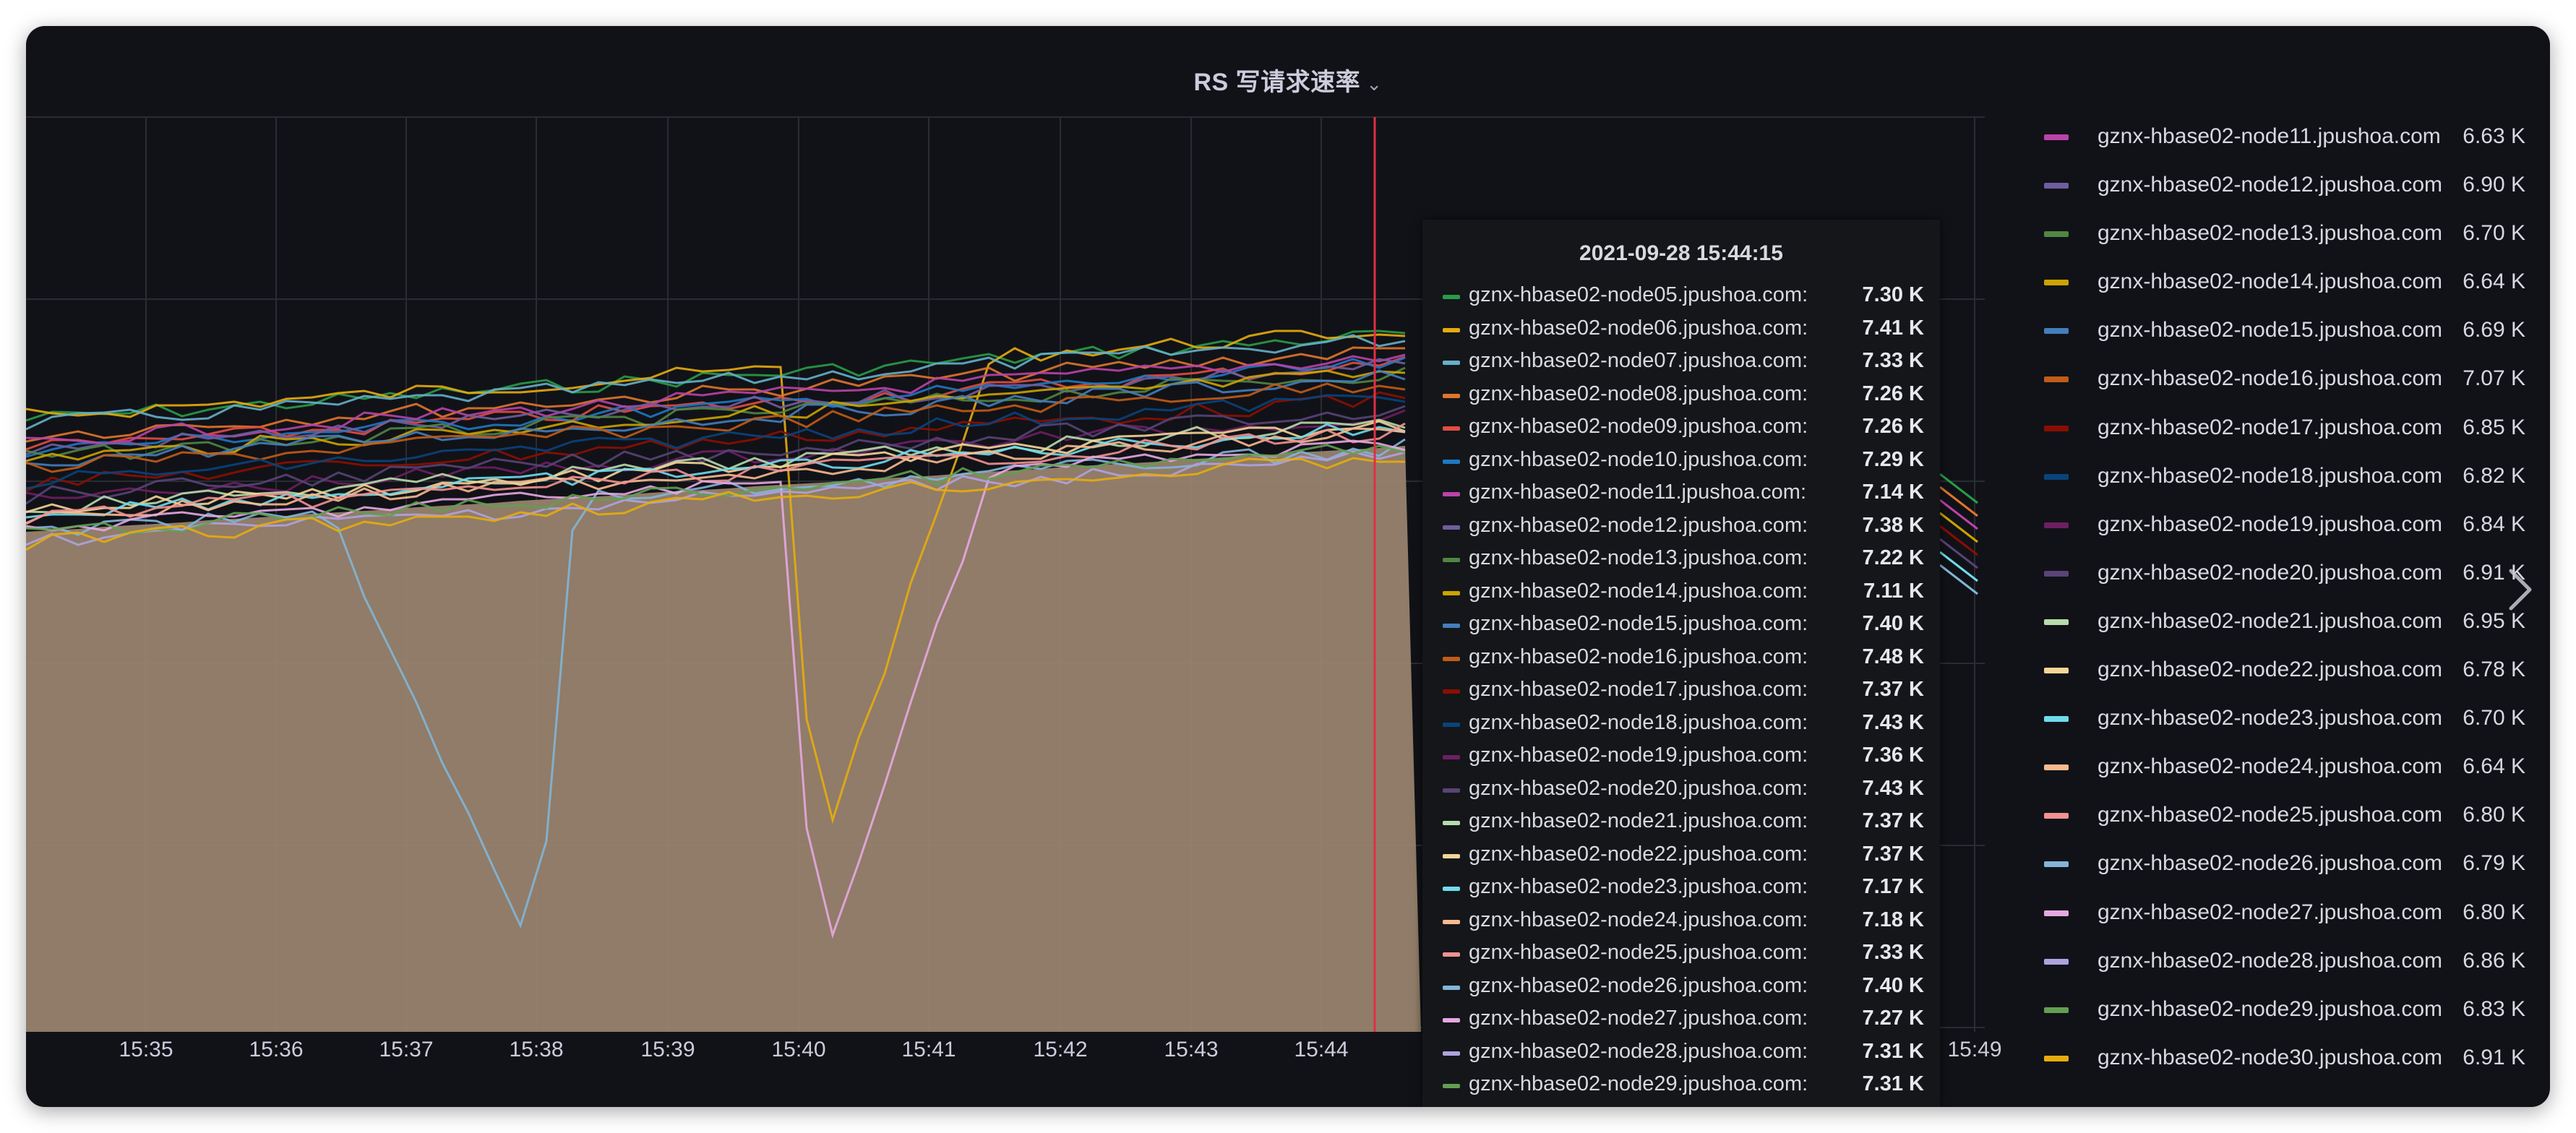 The height and width of the screenshot is (1133, 2576). I want to click on tooltip-row: gznx-hbase02-node20.jpushoa.com: 7.43 K, so click(1681, 789).